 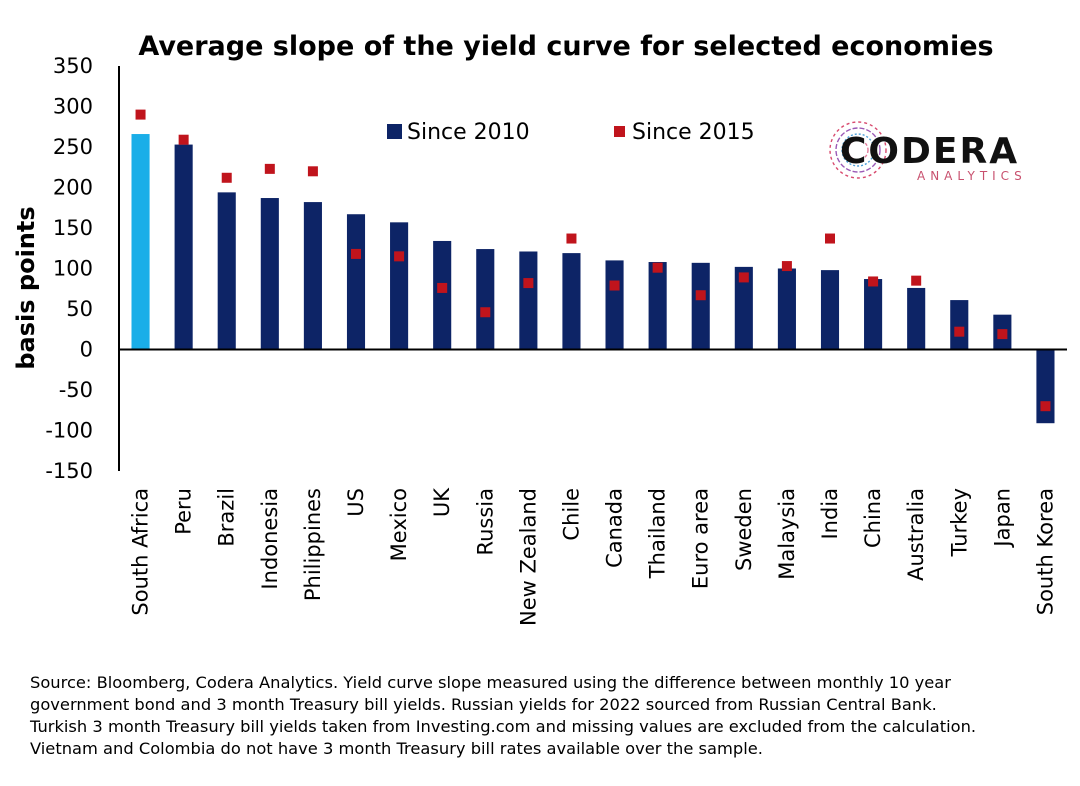 I want to click on y-tick-label: -50, so click(x=76, y=390).